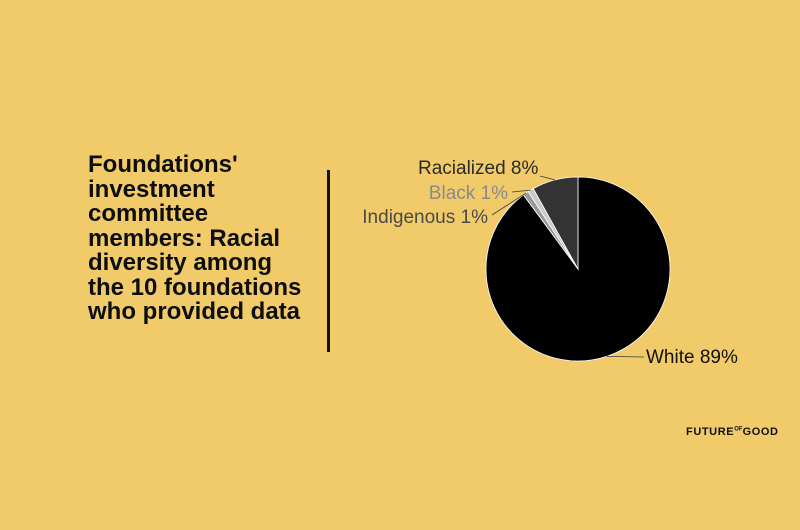 The height and width of the screenshot is (530, 800). What do you see at coordinates (547, 178) in the screenshot?
I see `leader-line-racialized` at bounding box center [547, 178].